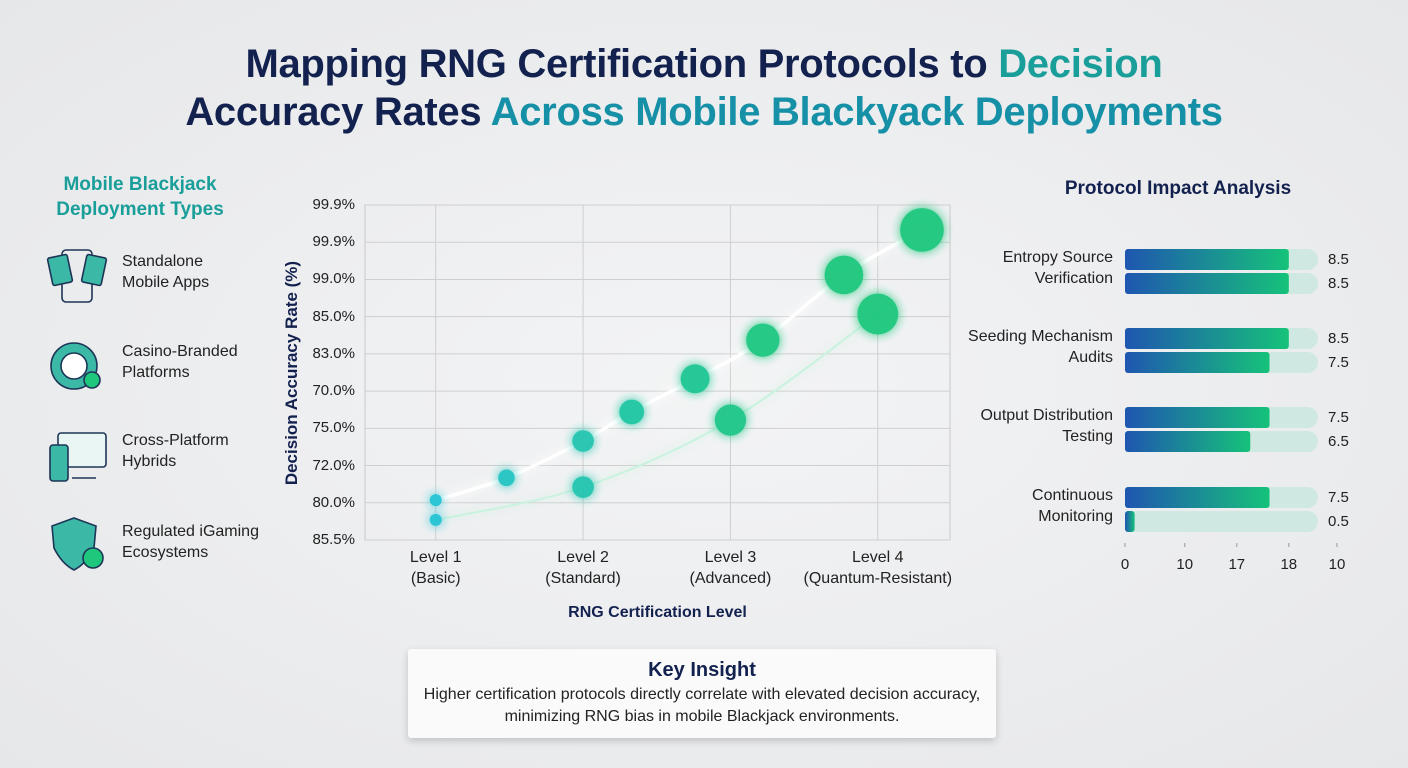 The image size is (1408, 768). I want to click on bar-chart-title: Protocol Impact Analysis, so click(1178, 188).